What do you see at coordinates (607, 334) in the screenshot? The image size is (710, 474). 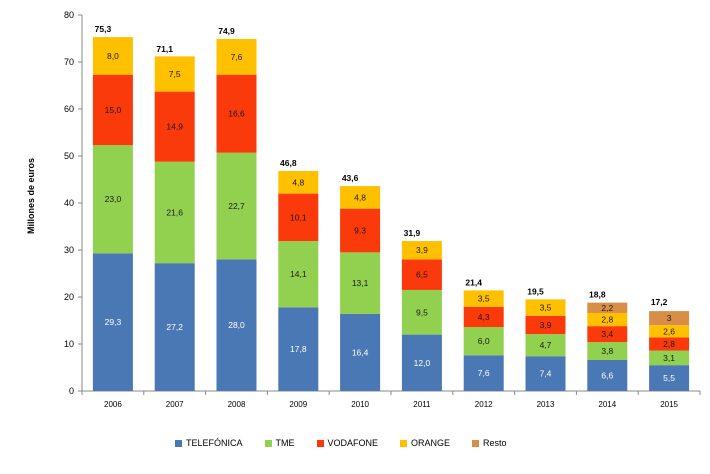 I see `data-label: 3,4` at bounding box center [607, 334].